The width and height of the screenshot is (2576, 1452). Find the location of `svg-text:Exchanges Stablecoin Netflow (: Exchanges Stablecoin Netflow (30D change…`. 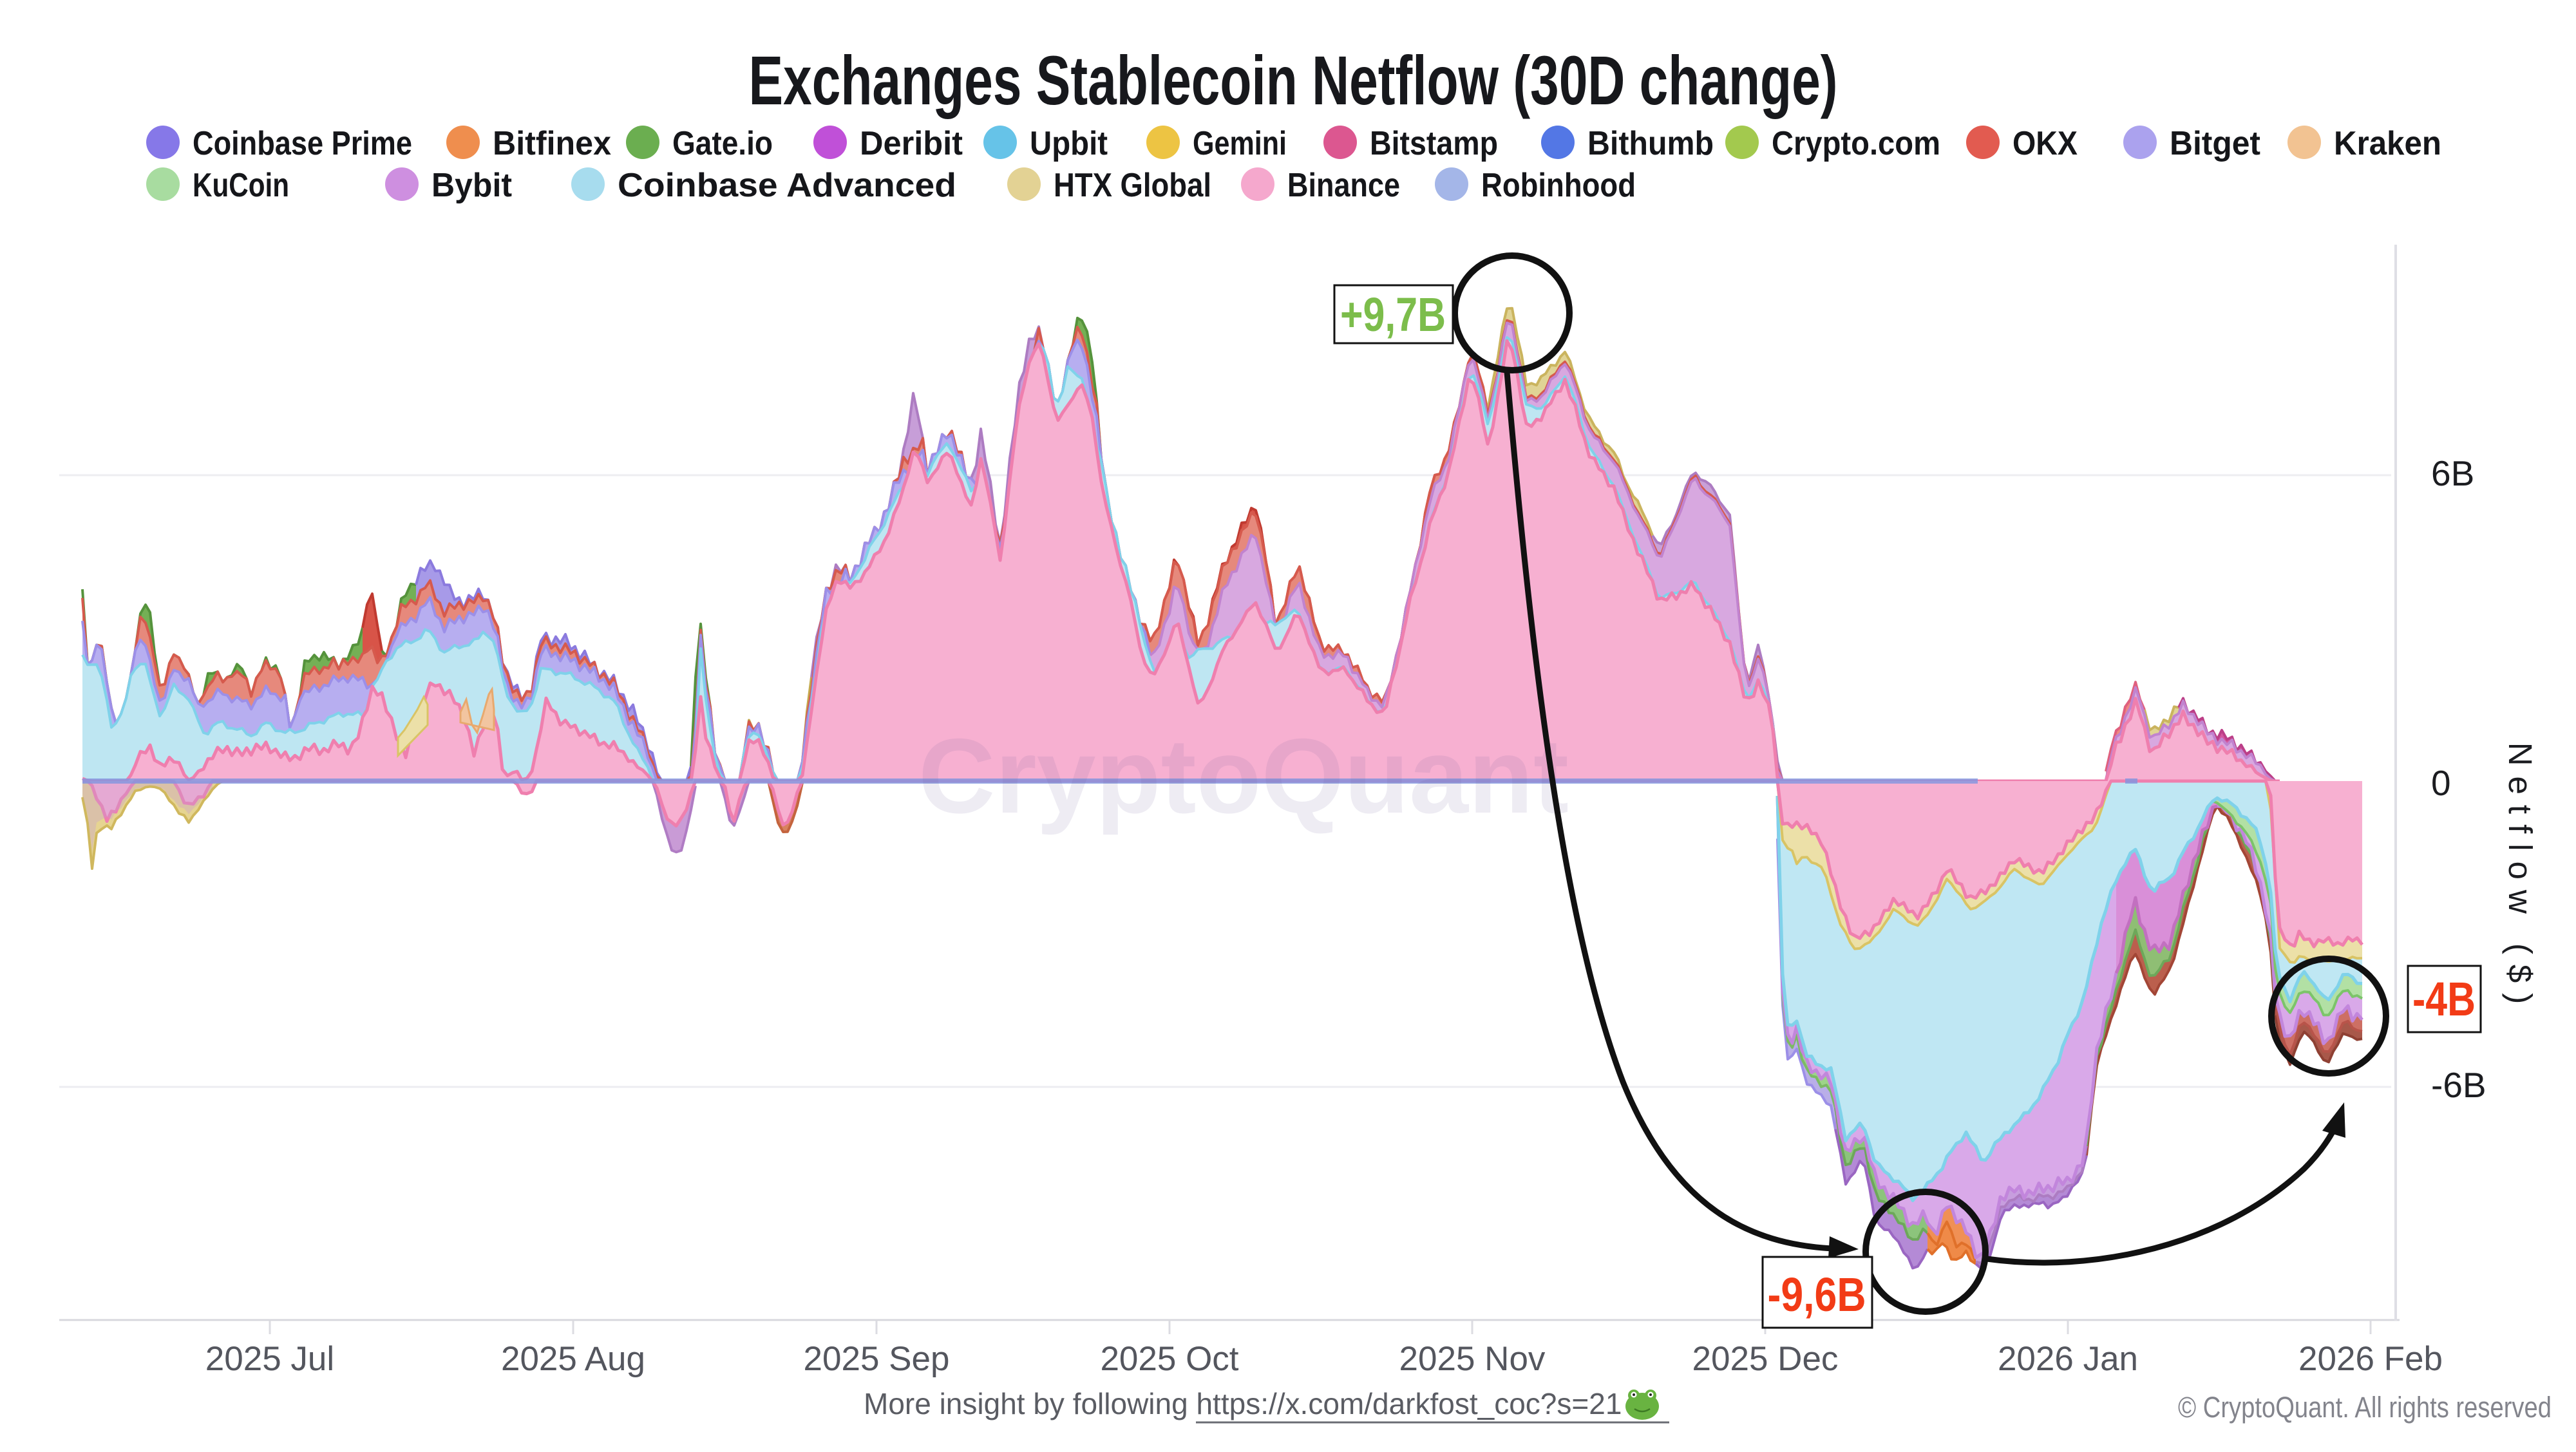

svg-text:Exchanges Stablecoin Netflow (: Exchanges Stablecoin Netflow (30D change… is located at coordinates (1293, 80).